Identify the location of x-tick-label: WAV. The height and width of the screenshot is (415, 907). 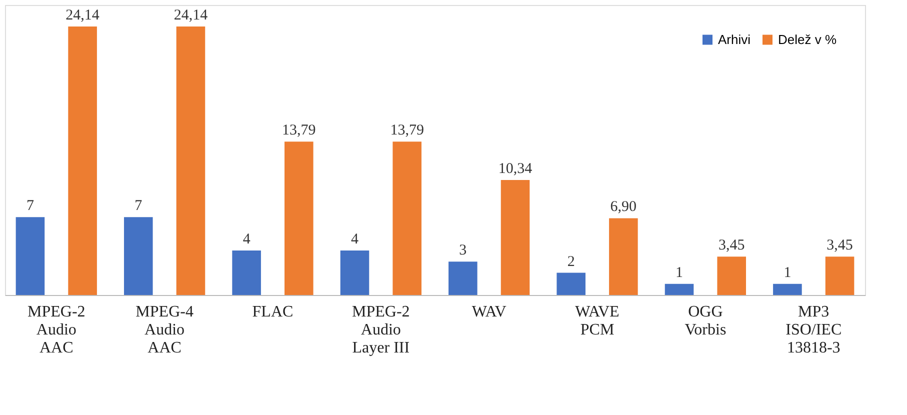
(489, 312).